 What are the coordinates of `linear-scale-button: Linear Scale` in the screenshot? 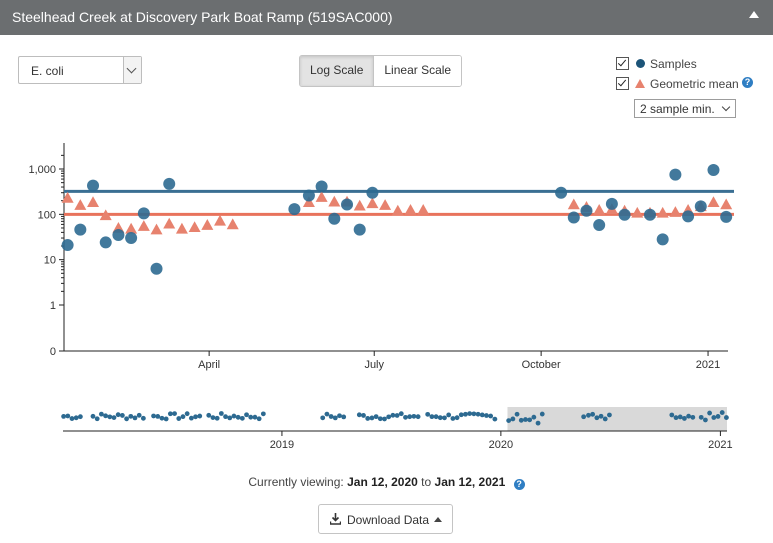 It's located at (417, 71).